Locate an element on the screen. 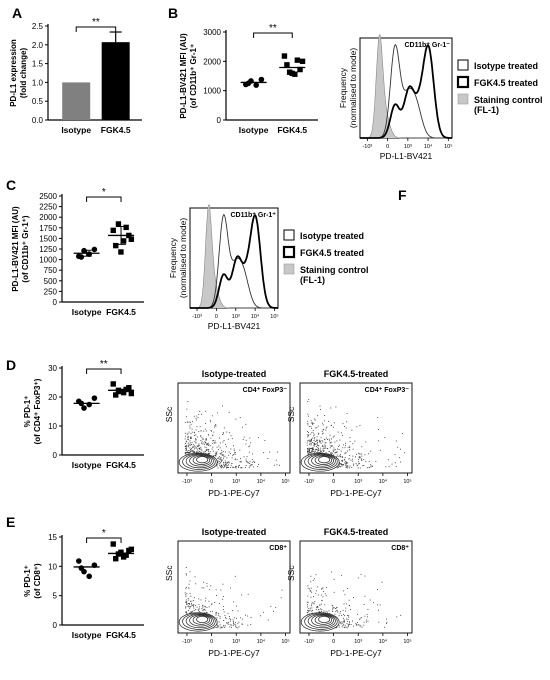  x-tick-label: 10⁴ is located at coordinates (255, 316).